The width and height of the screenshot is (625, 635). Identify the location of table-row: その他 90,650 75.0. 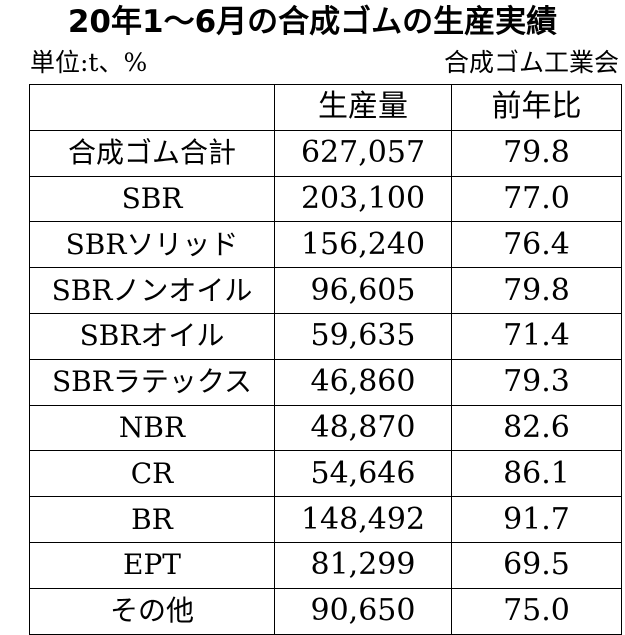
(325, 611).